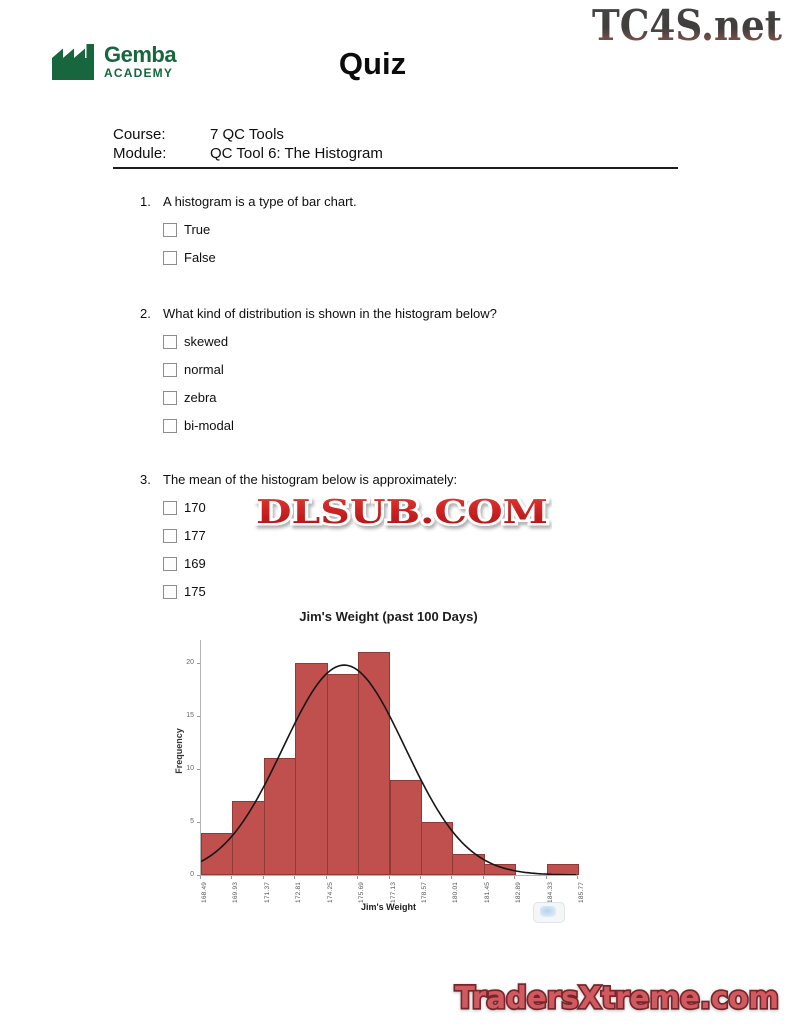 The image size is (791, 1027). What do you see at coordinates (519, 892) in the screenshot?
I see `x-tick-label: 182.89` at bounding box center [519, 892].